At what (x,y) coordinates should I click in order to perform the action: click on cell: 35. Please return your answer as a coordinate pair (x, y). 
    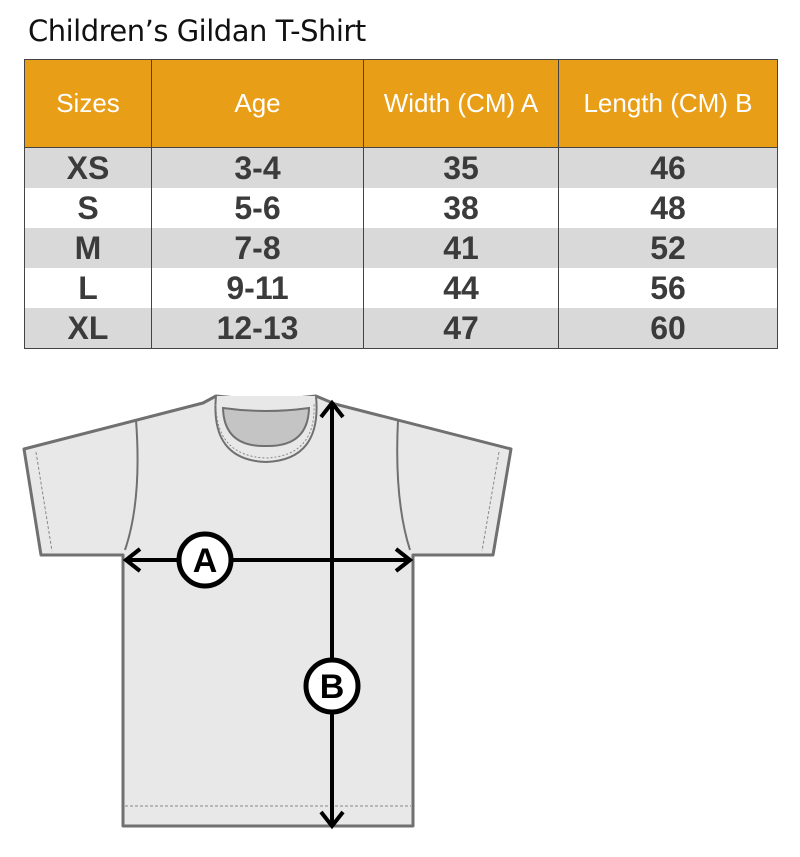
    Looking at the image, I should click on (461, 167).